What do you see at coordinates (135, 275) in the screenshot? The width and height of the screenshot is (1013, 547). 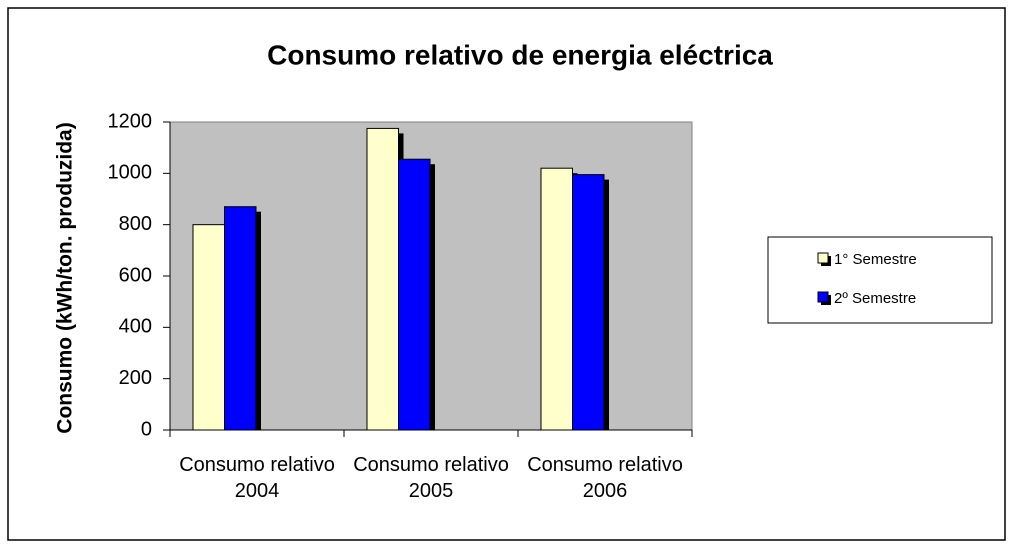 I see `y-tick-label: 600` at bounding box center [135, 275].